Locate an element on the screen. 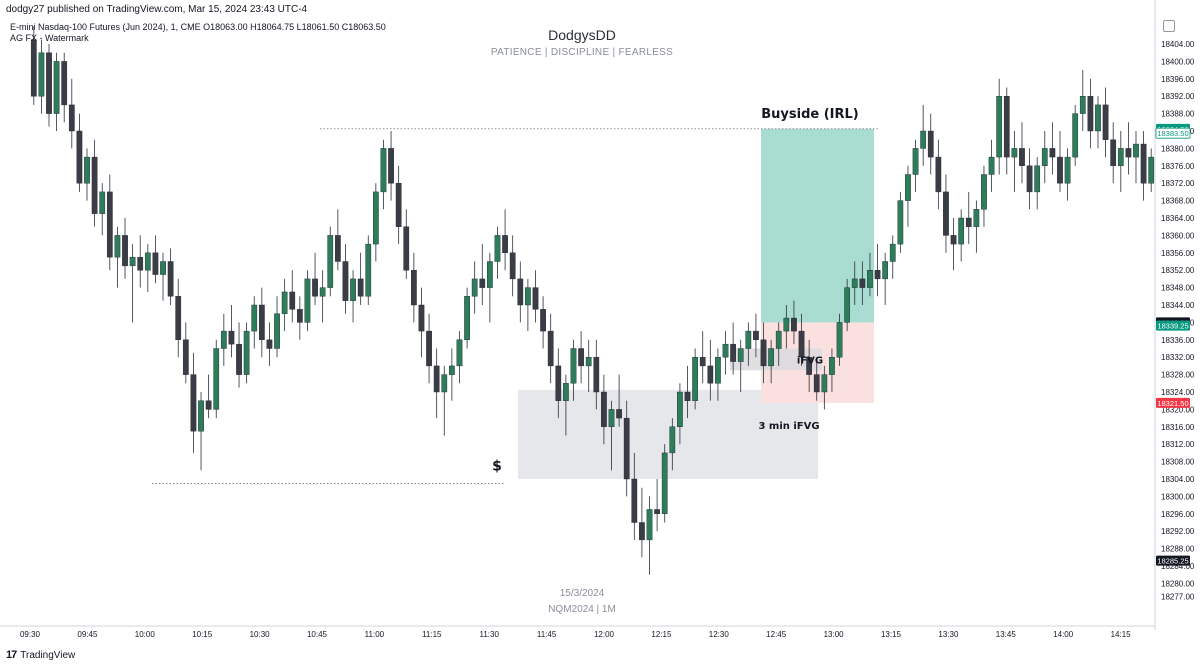 The width and height of the screenshot is (1200, 666). fvg-zone-3min is located at coordinates (668, 434).